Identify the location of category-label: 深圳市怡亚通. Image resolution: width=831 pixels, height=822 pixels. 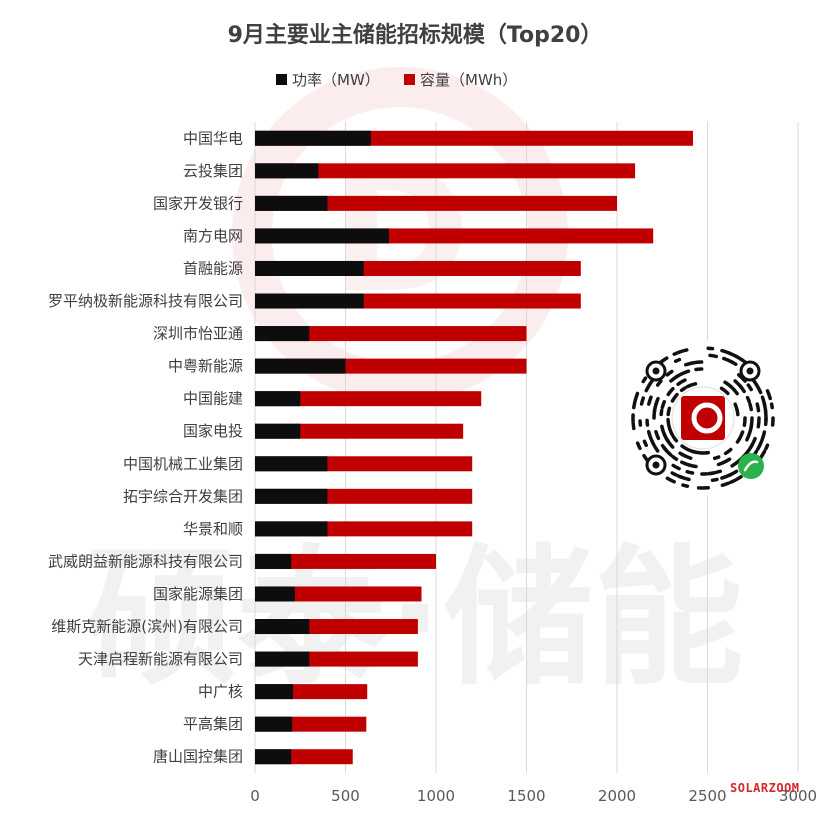
(198, 334).